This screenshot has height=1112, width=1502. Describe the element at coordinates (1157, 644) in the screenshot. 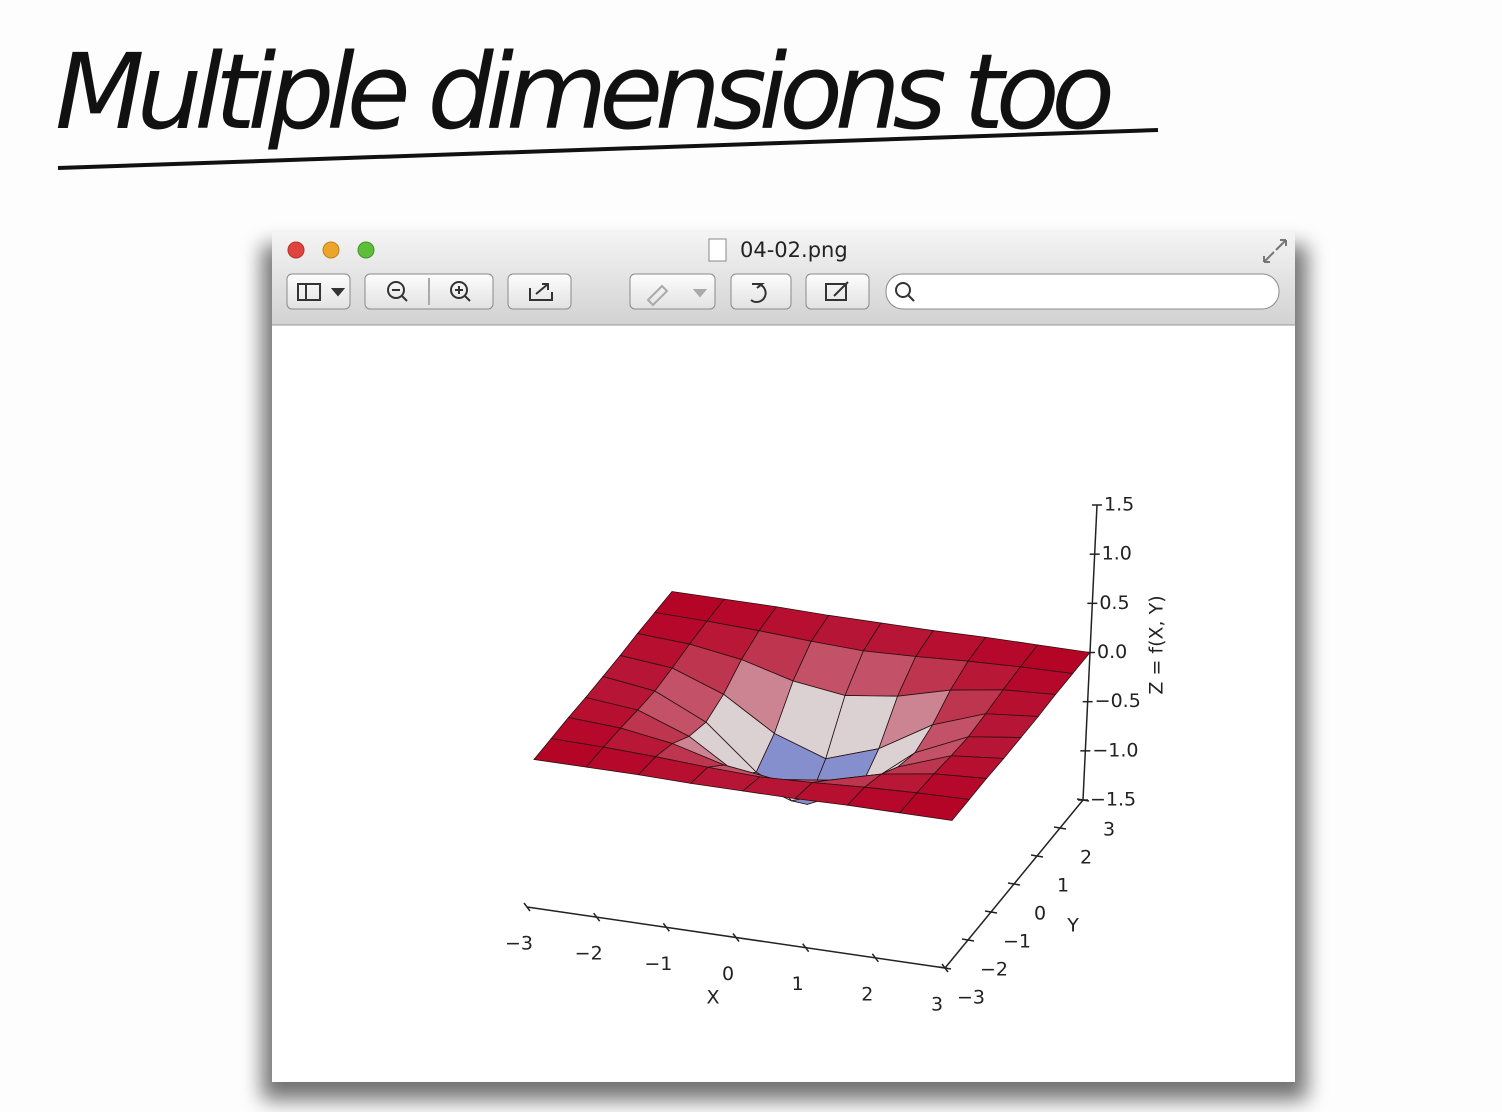

I see `z-axis-label: Z = f(X, Y)` at that location.